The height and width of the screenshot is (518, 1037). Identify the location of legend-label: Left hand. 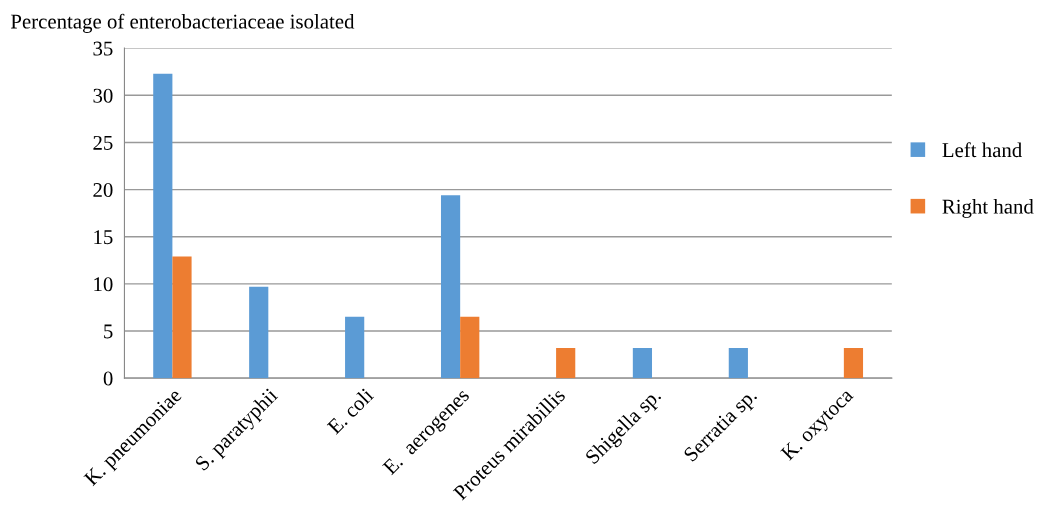
(982, 150).